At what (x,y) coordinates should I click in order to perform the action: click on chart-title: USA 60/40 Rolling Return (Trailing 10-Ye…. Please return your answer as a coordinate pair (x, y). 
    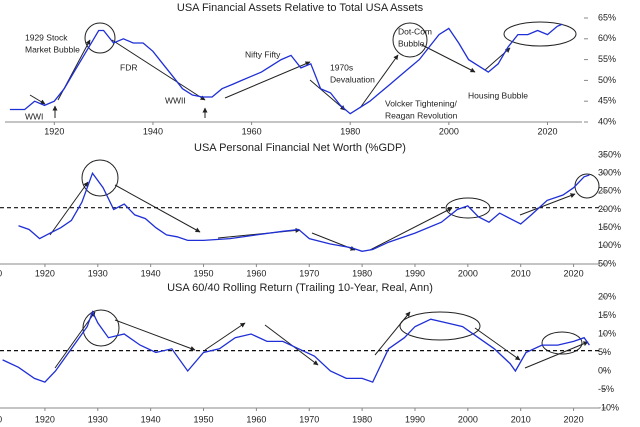
    Looking at the image, I should click on (300, 288).